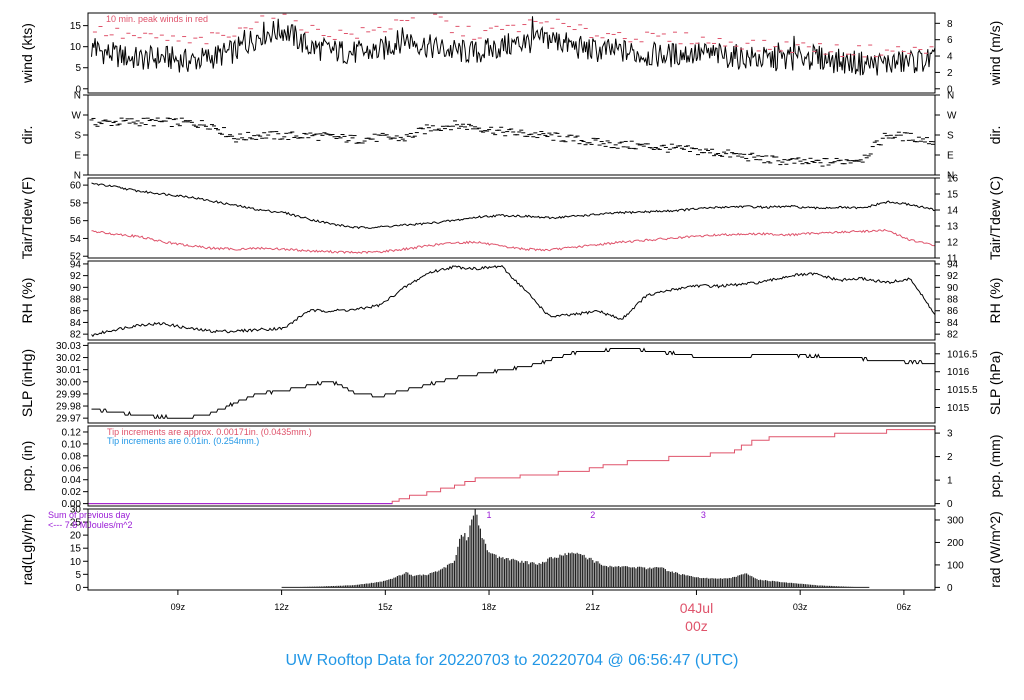  I want to click on ytick-left-label: N, so click(77, 176).